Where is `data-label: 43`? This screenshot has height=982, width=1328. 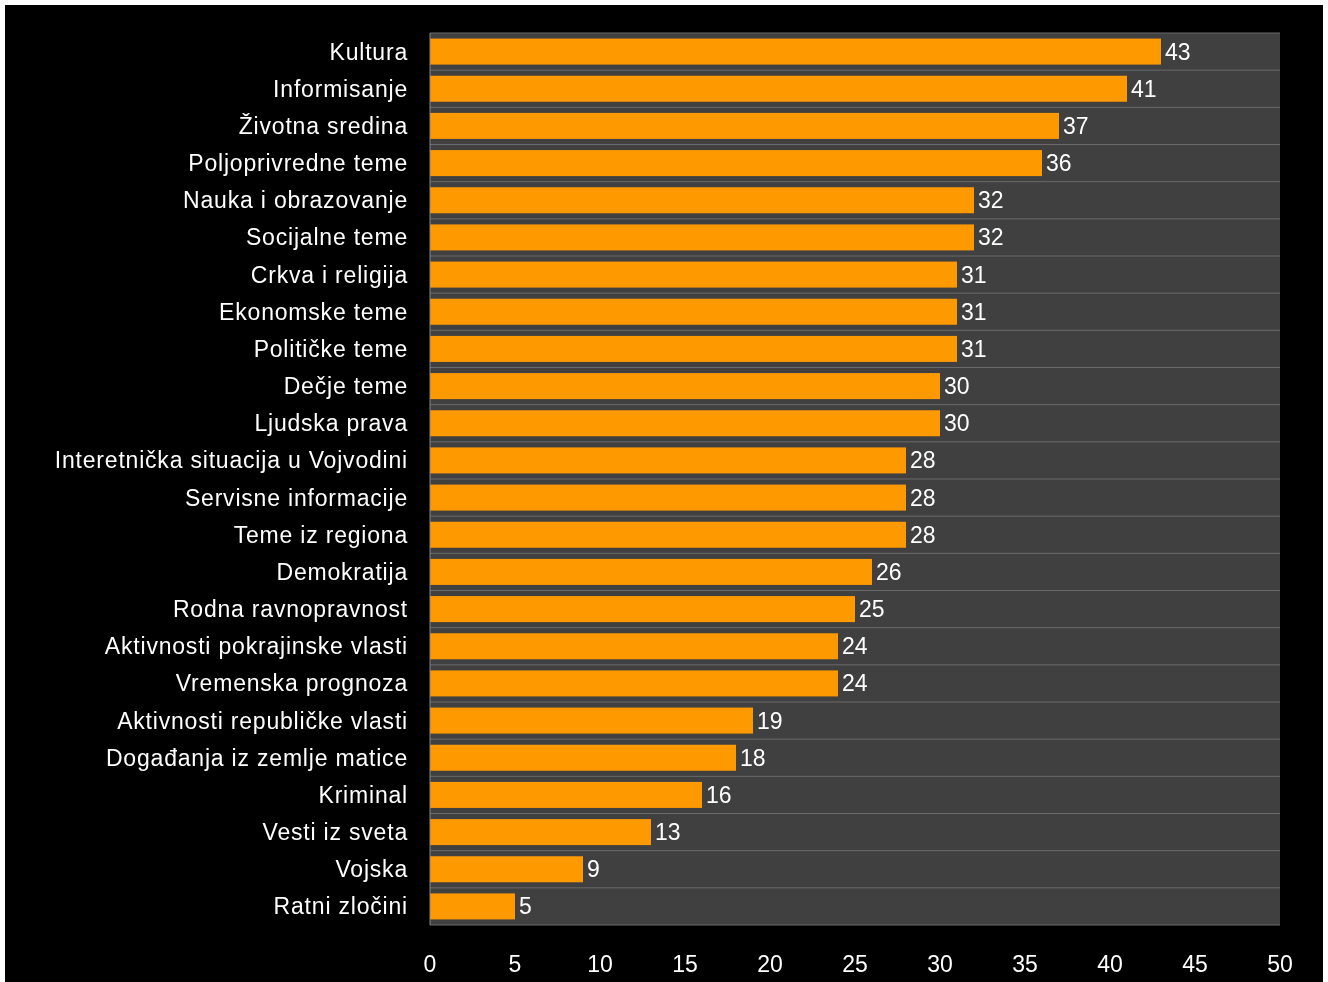
data-label: 43 is located at coordinates (1178, 51).